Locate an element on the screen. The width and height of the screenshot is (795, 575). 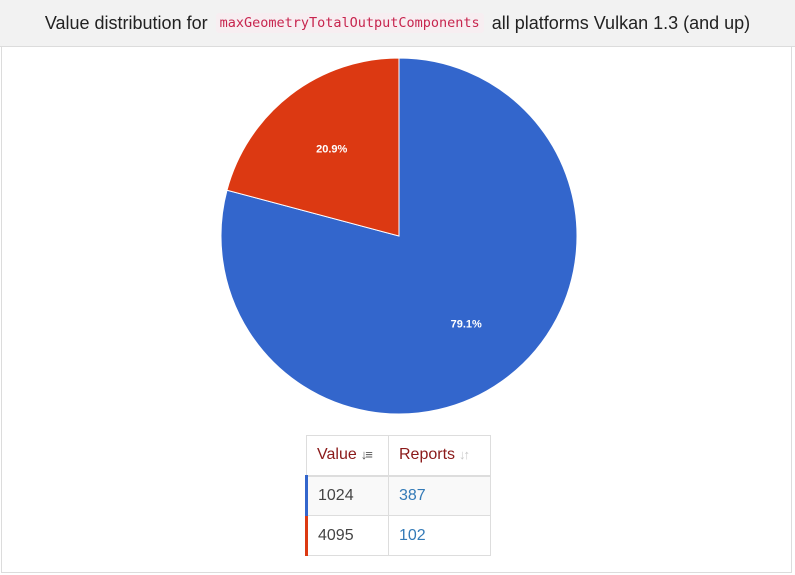
value-table: Value ↓≡ Reports ↓↑ 1024 387 4095 102 is located at coordinates (398, 495).